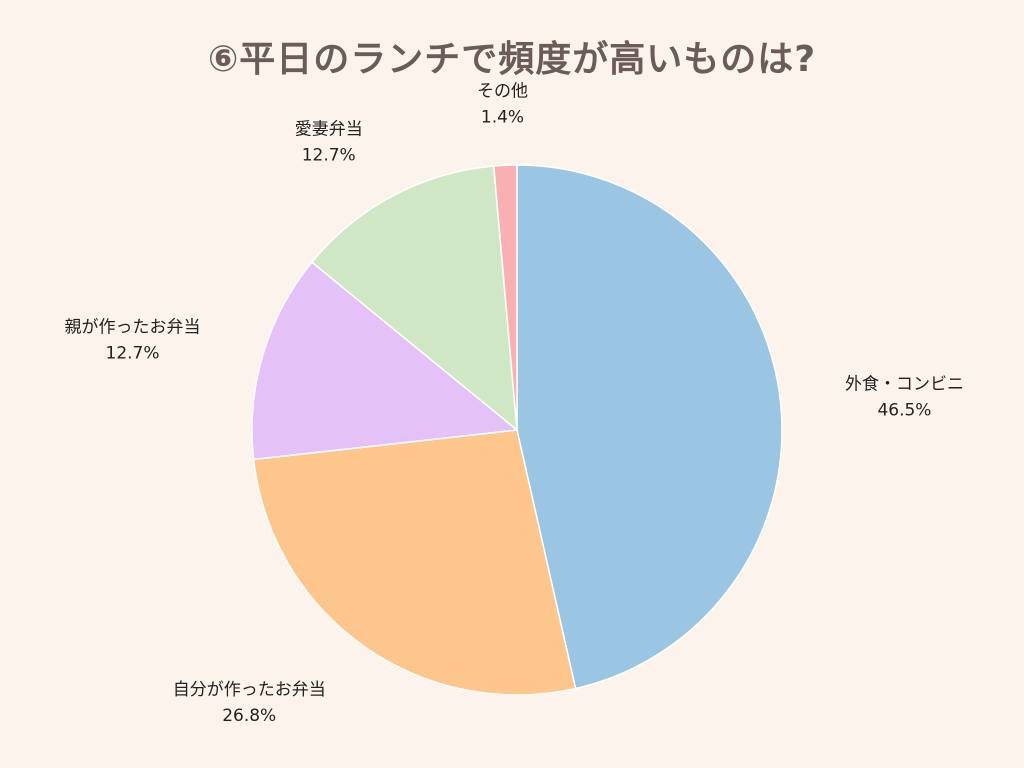 This screenshot has width=1024, height=768. Describe the element at coordinates (249, 716) in the screenshot. I see `slice-label-value-1: 26.8%` at that location.